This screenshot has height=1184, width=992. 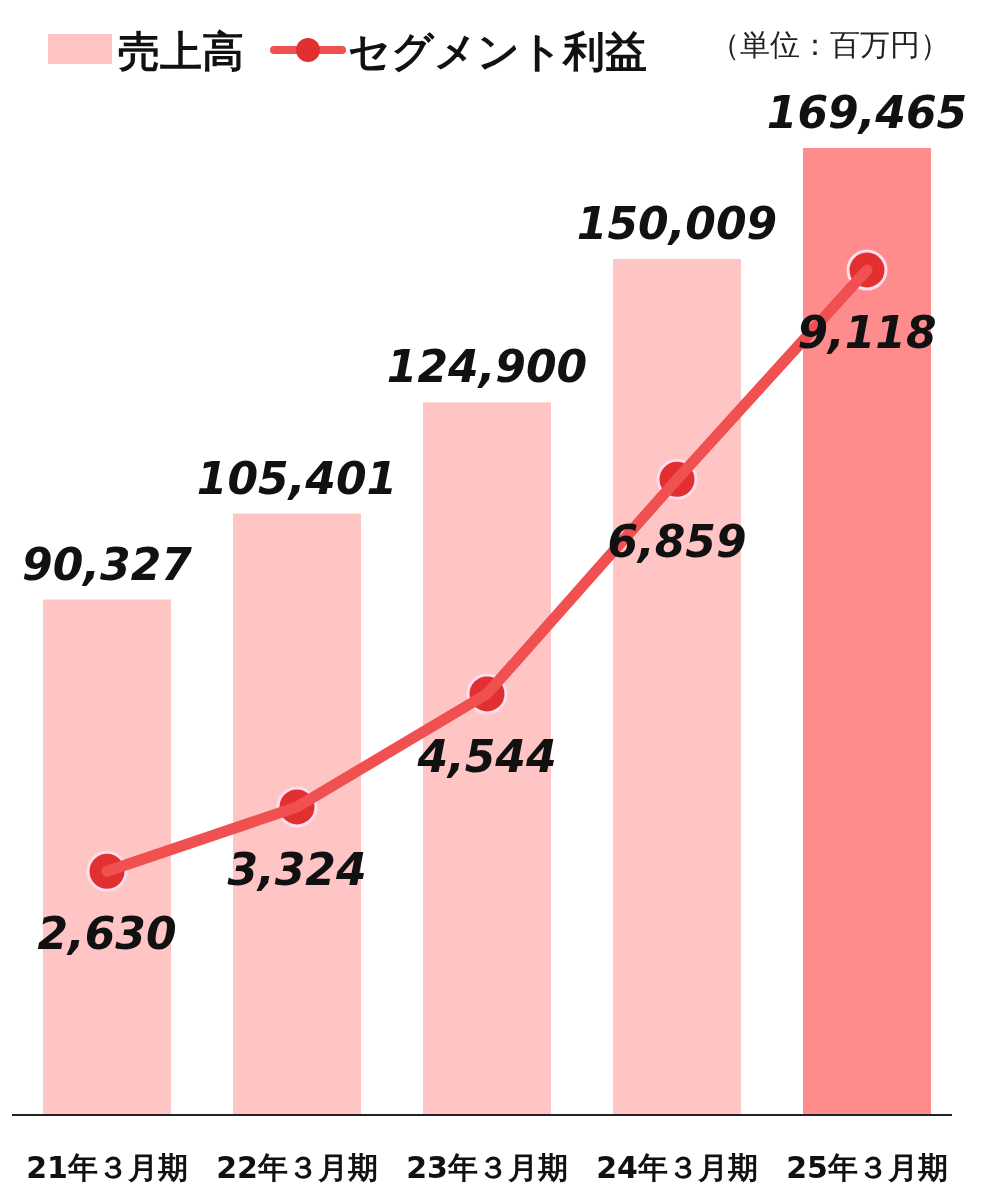 What do you see at coordinates (486, 756) in the screenshot?
I see `data-label: 4,544` at bounding box center [486, 756].